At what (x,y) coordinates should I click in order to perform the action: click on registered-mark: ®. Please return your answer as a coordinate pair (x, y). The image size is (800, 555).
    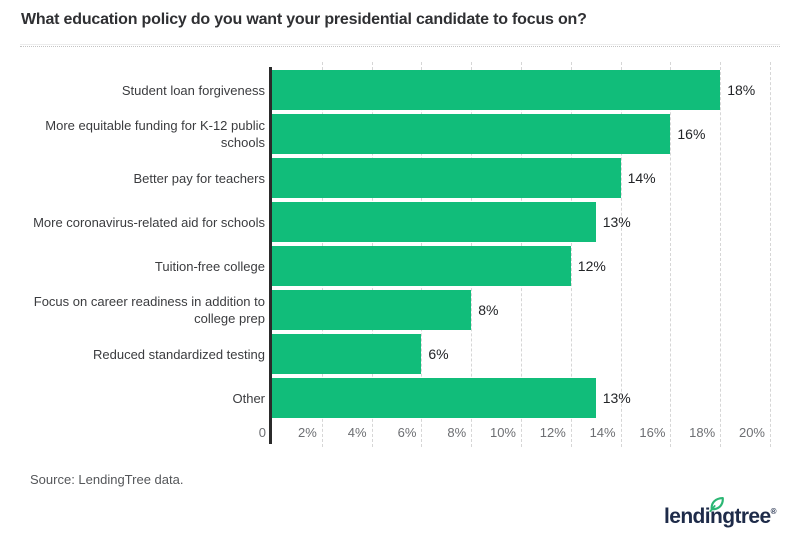
    Looking at the image, I should click on (773, 511).